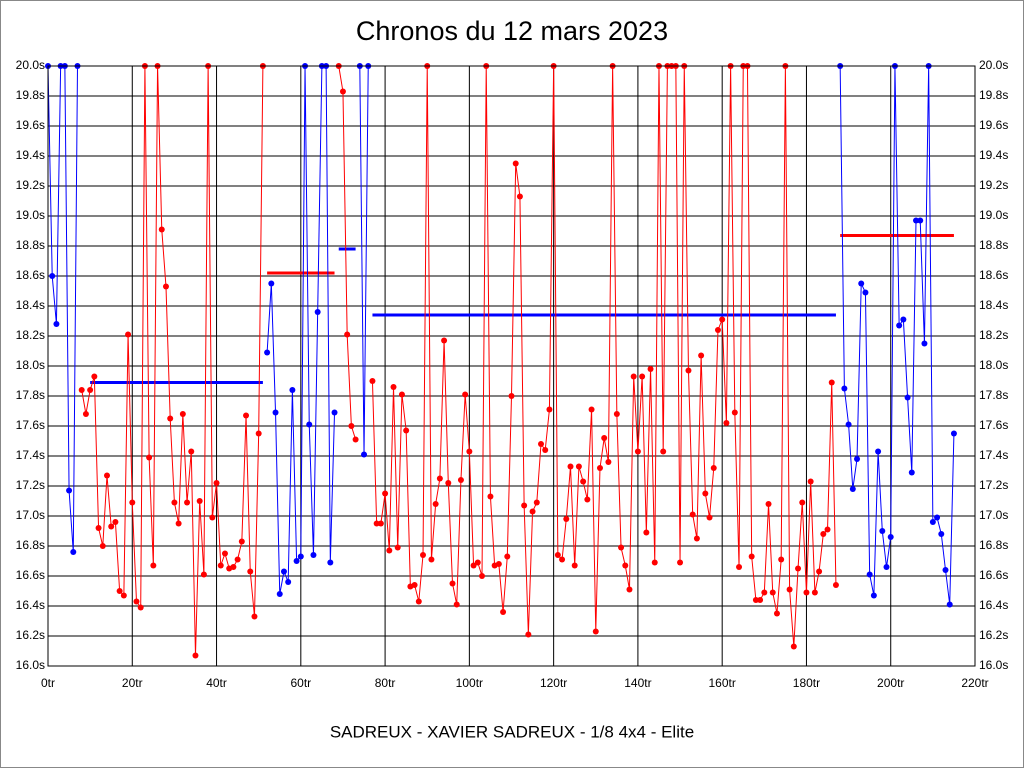 This screenshot has height=768, width=1024. Describe the element at coordinates (993, 275) in the screenshot. I see `y2-tick-label: 18.6s` at that location.